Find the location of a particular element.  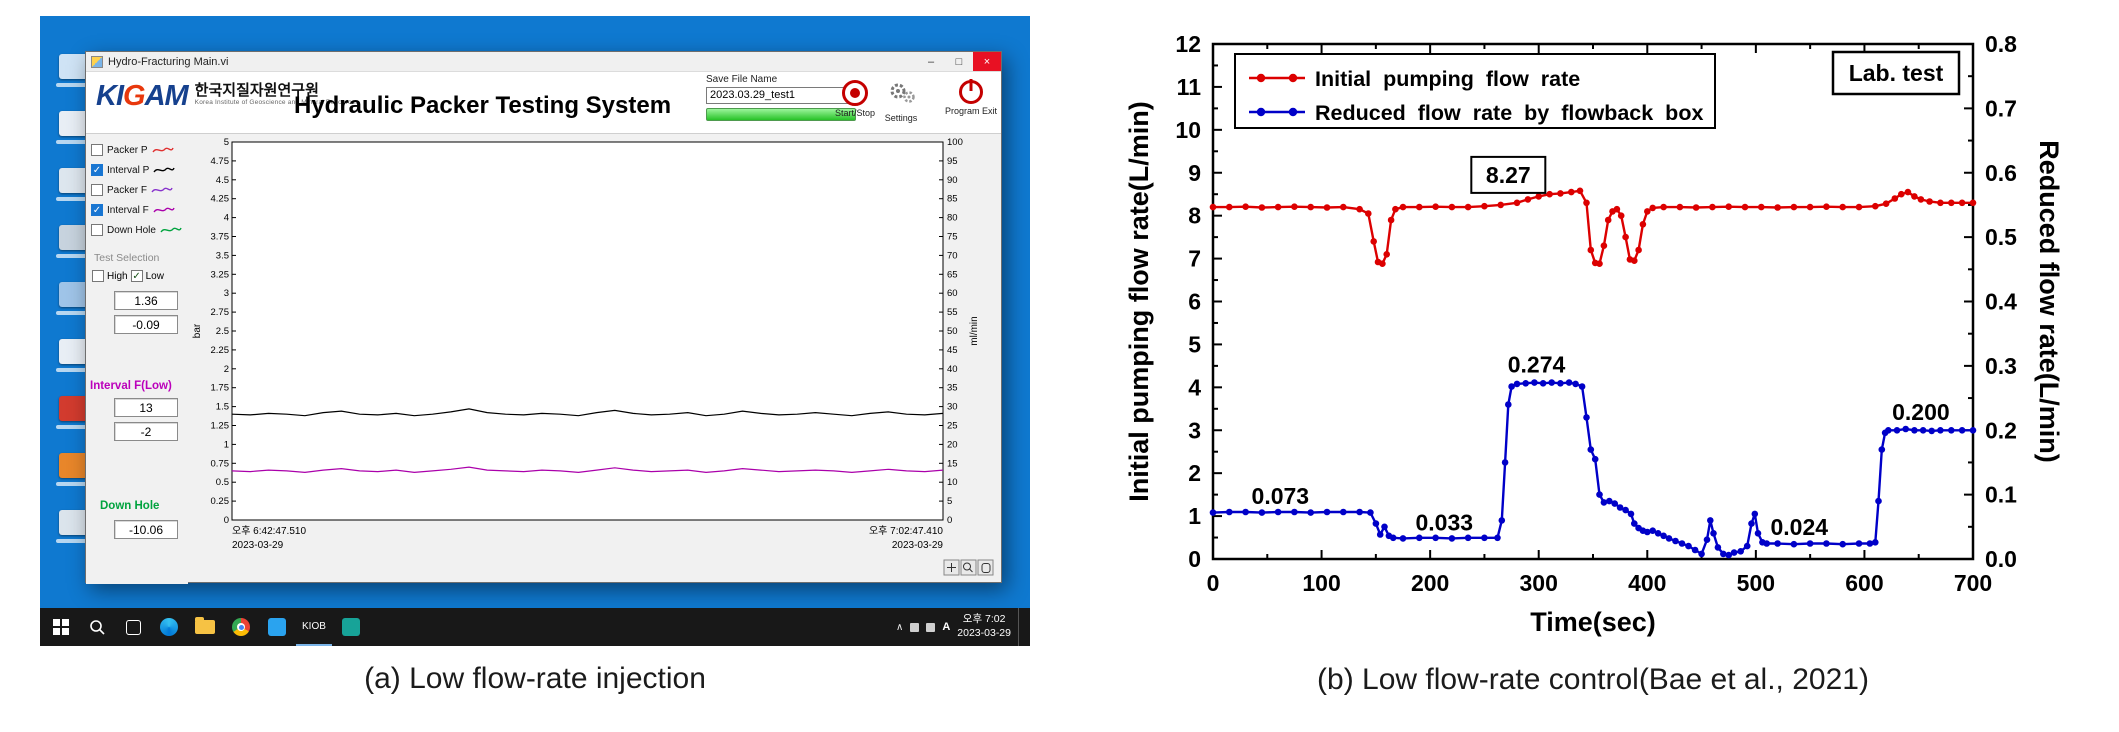

channel-line-sample is located at coordinates (164, 210).